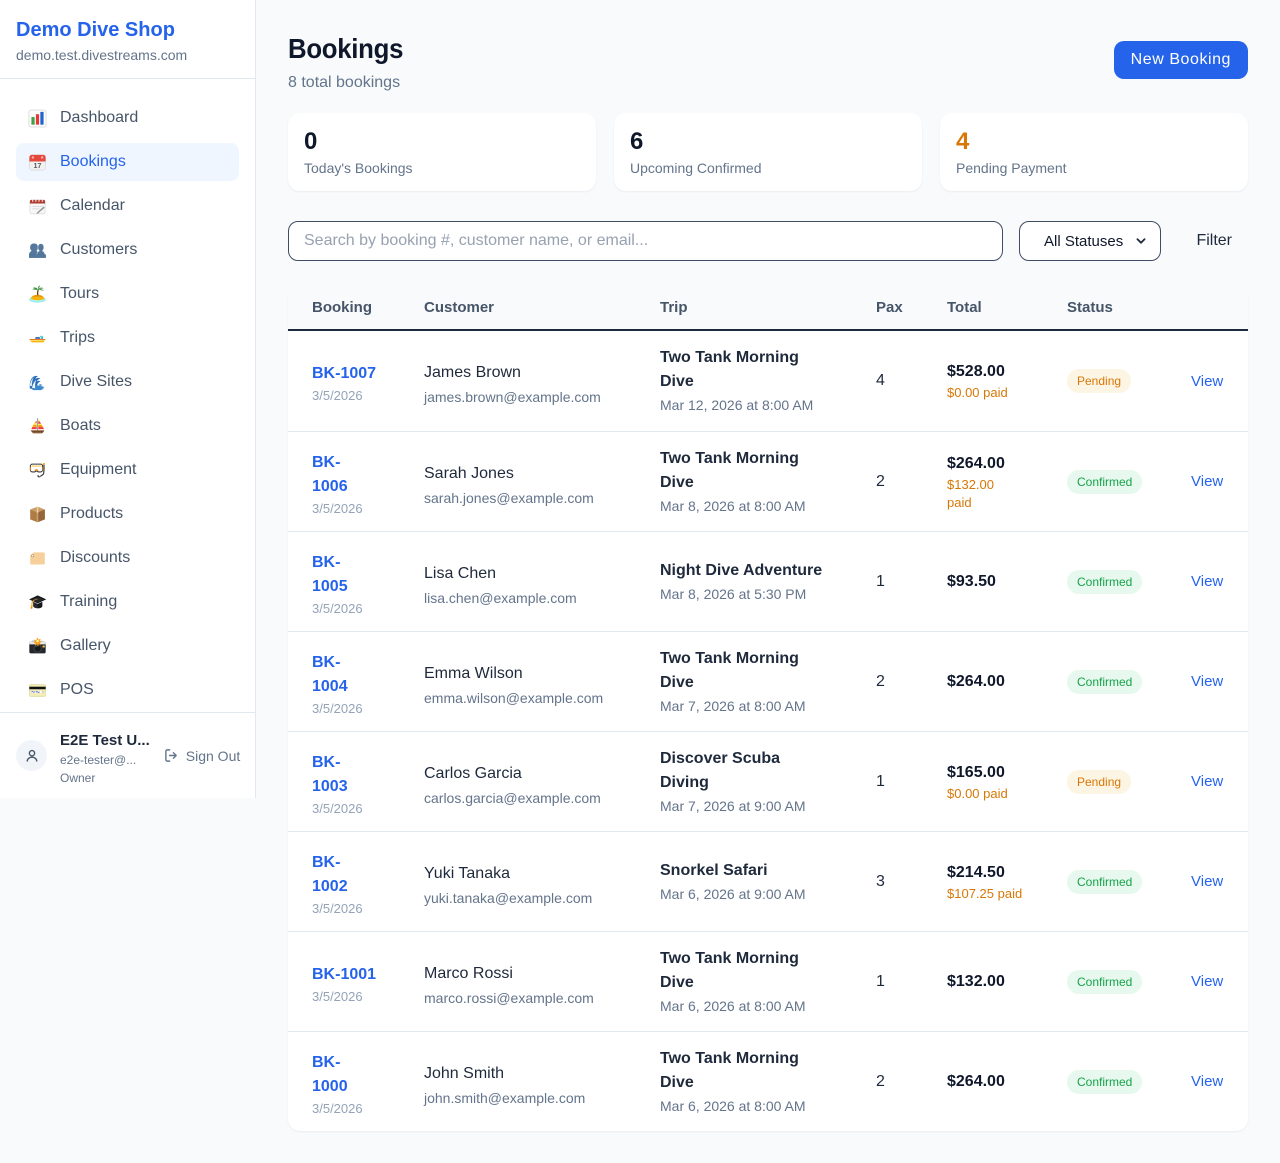 The image size is (1280, 1163). I want to click on svg-text: 17, so click(38, 166).